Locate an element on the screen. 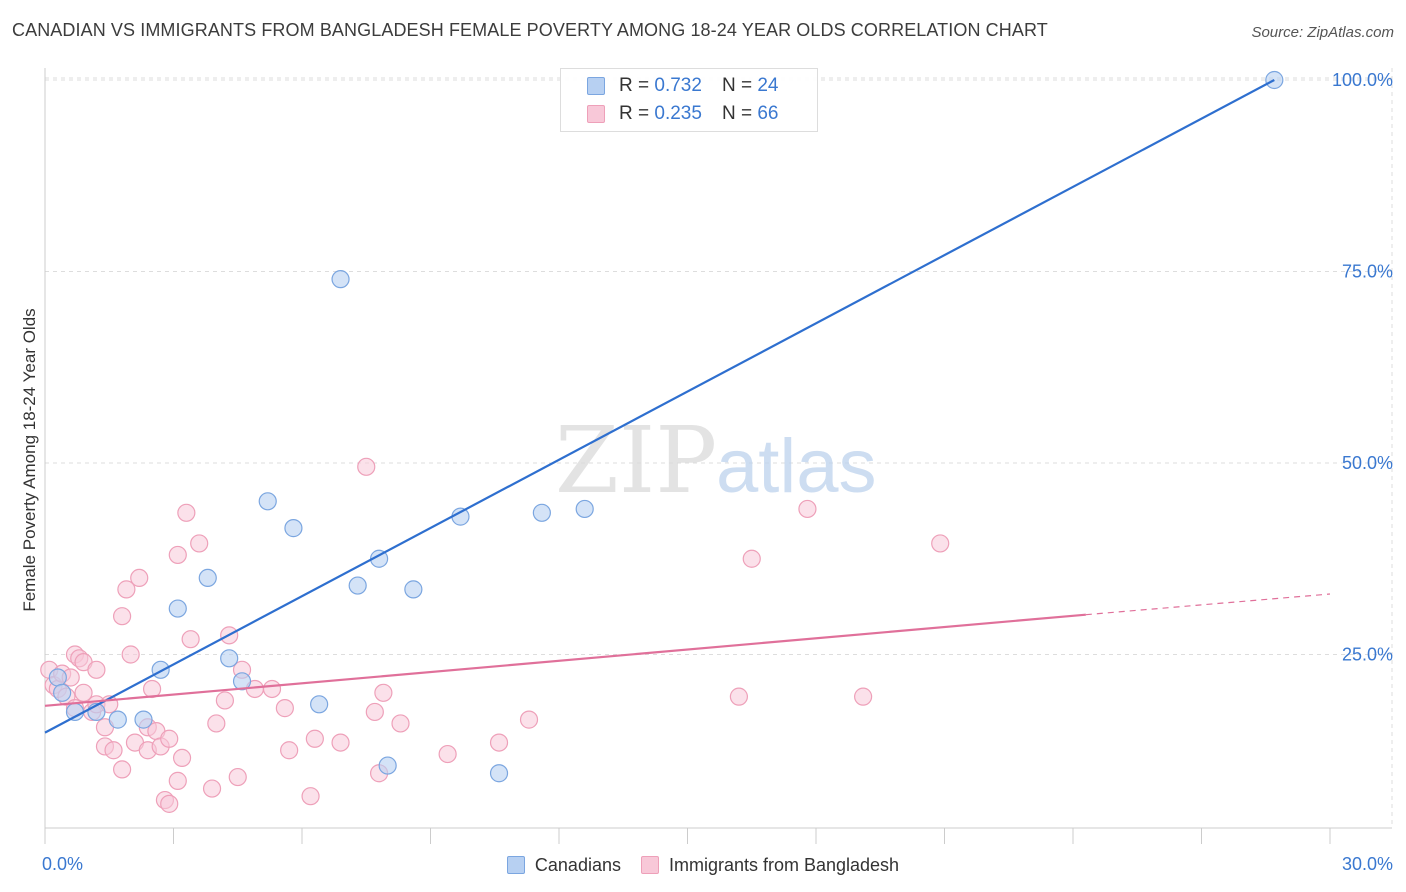 Image resolution: width=1406 pixels, height=892 pixels. series-legend-canadians: Canadians is located at coordinates (563, 865).